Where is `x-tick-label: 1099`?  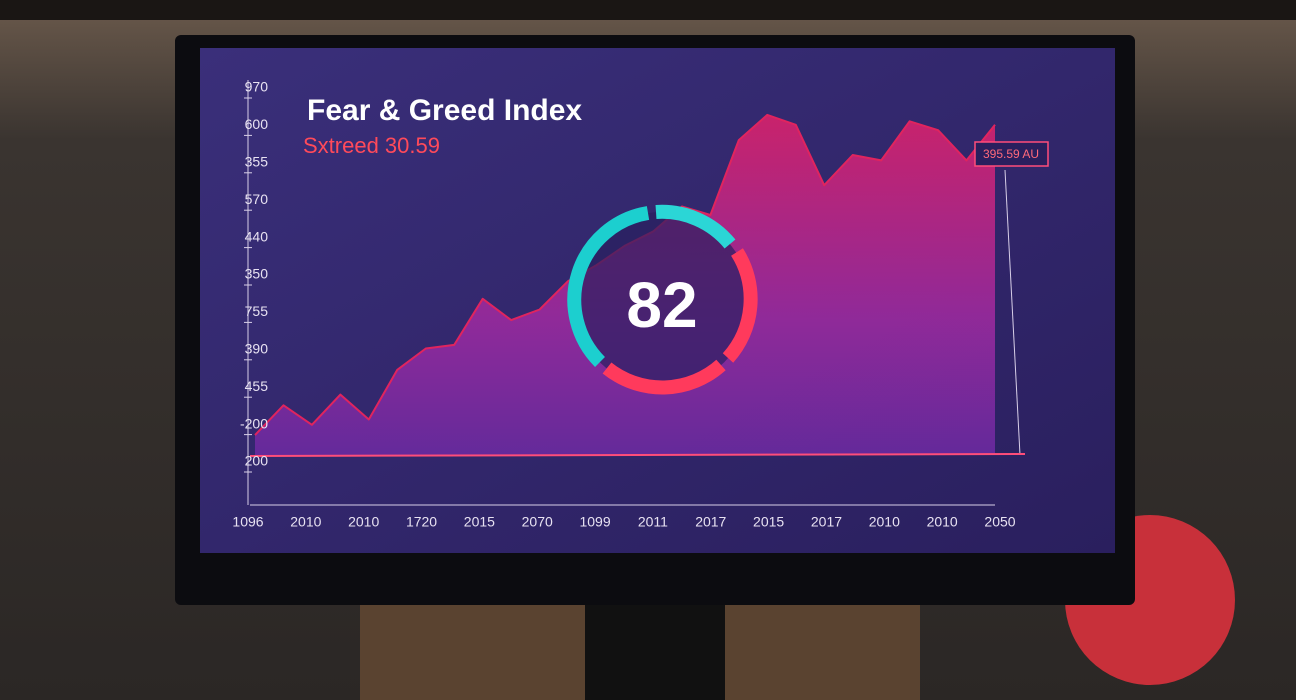 x-tick-label: 1099 is located at coordinates (594, 522).